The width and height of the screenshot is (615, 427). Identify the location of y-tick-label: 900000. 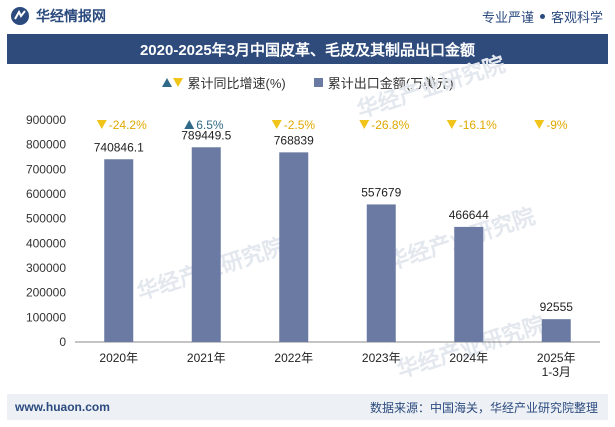
(46, 120).